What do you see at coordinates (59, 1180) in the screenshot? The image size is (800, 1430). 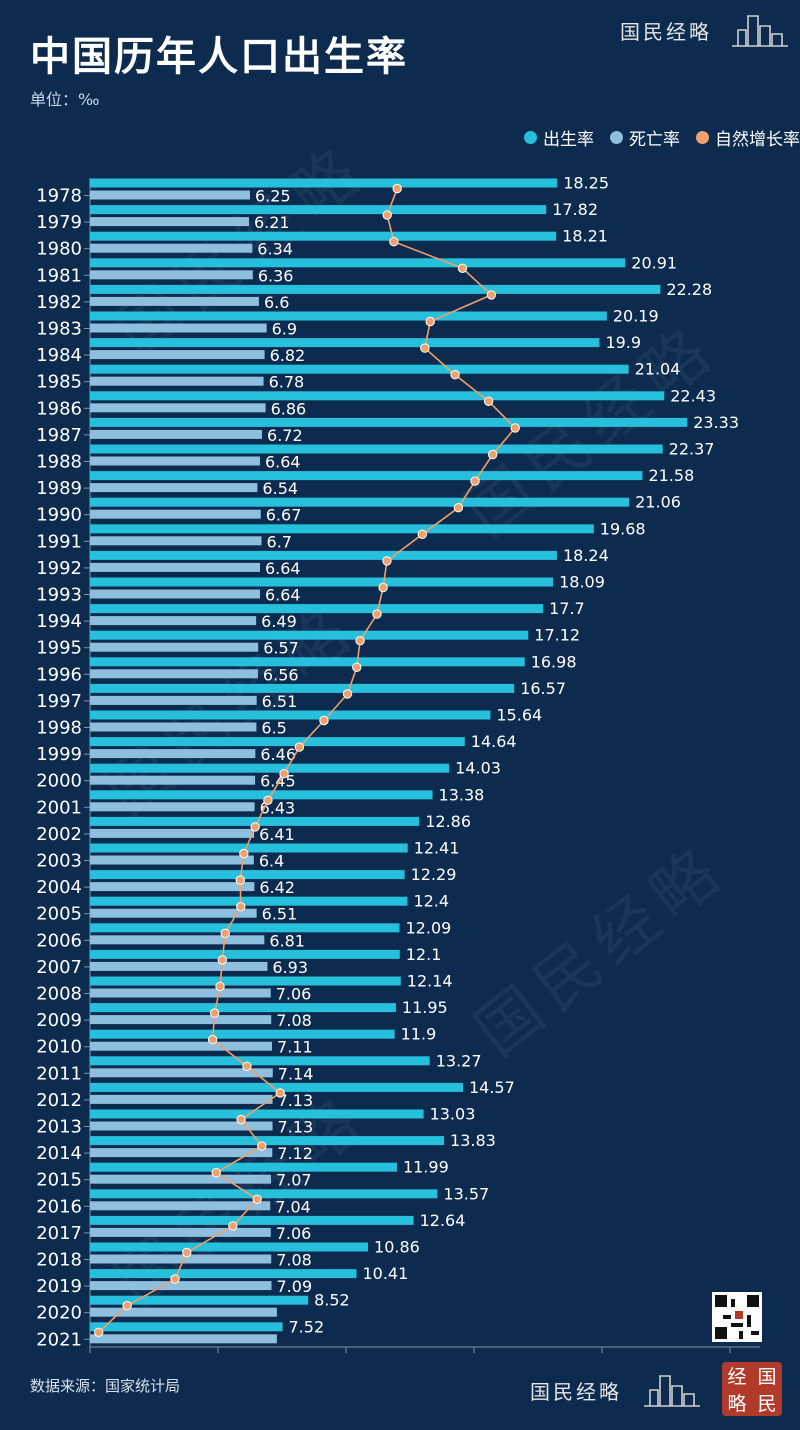 I see `year-label: 2015` at bounding box center [59, 1180].